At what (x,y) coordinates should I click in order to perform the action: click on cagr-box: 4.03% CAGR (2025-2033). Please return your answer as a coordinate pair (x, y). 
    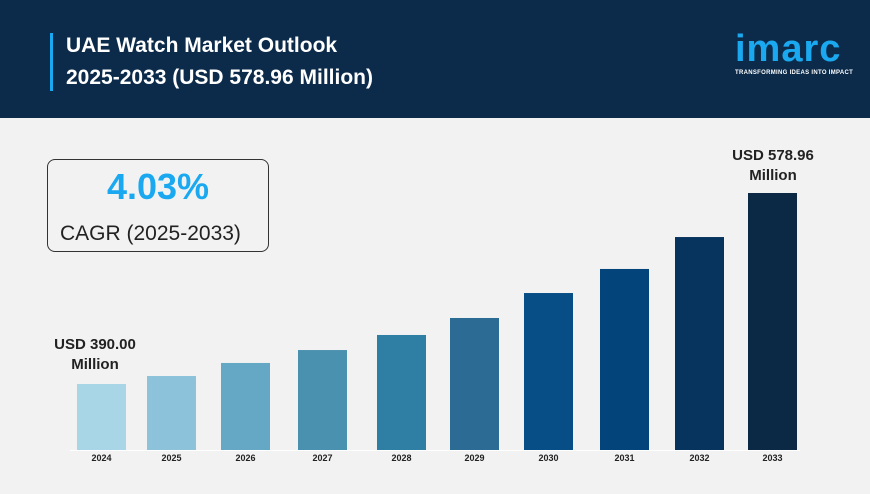
    Looking at the image, I should click on (158, 205).